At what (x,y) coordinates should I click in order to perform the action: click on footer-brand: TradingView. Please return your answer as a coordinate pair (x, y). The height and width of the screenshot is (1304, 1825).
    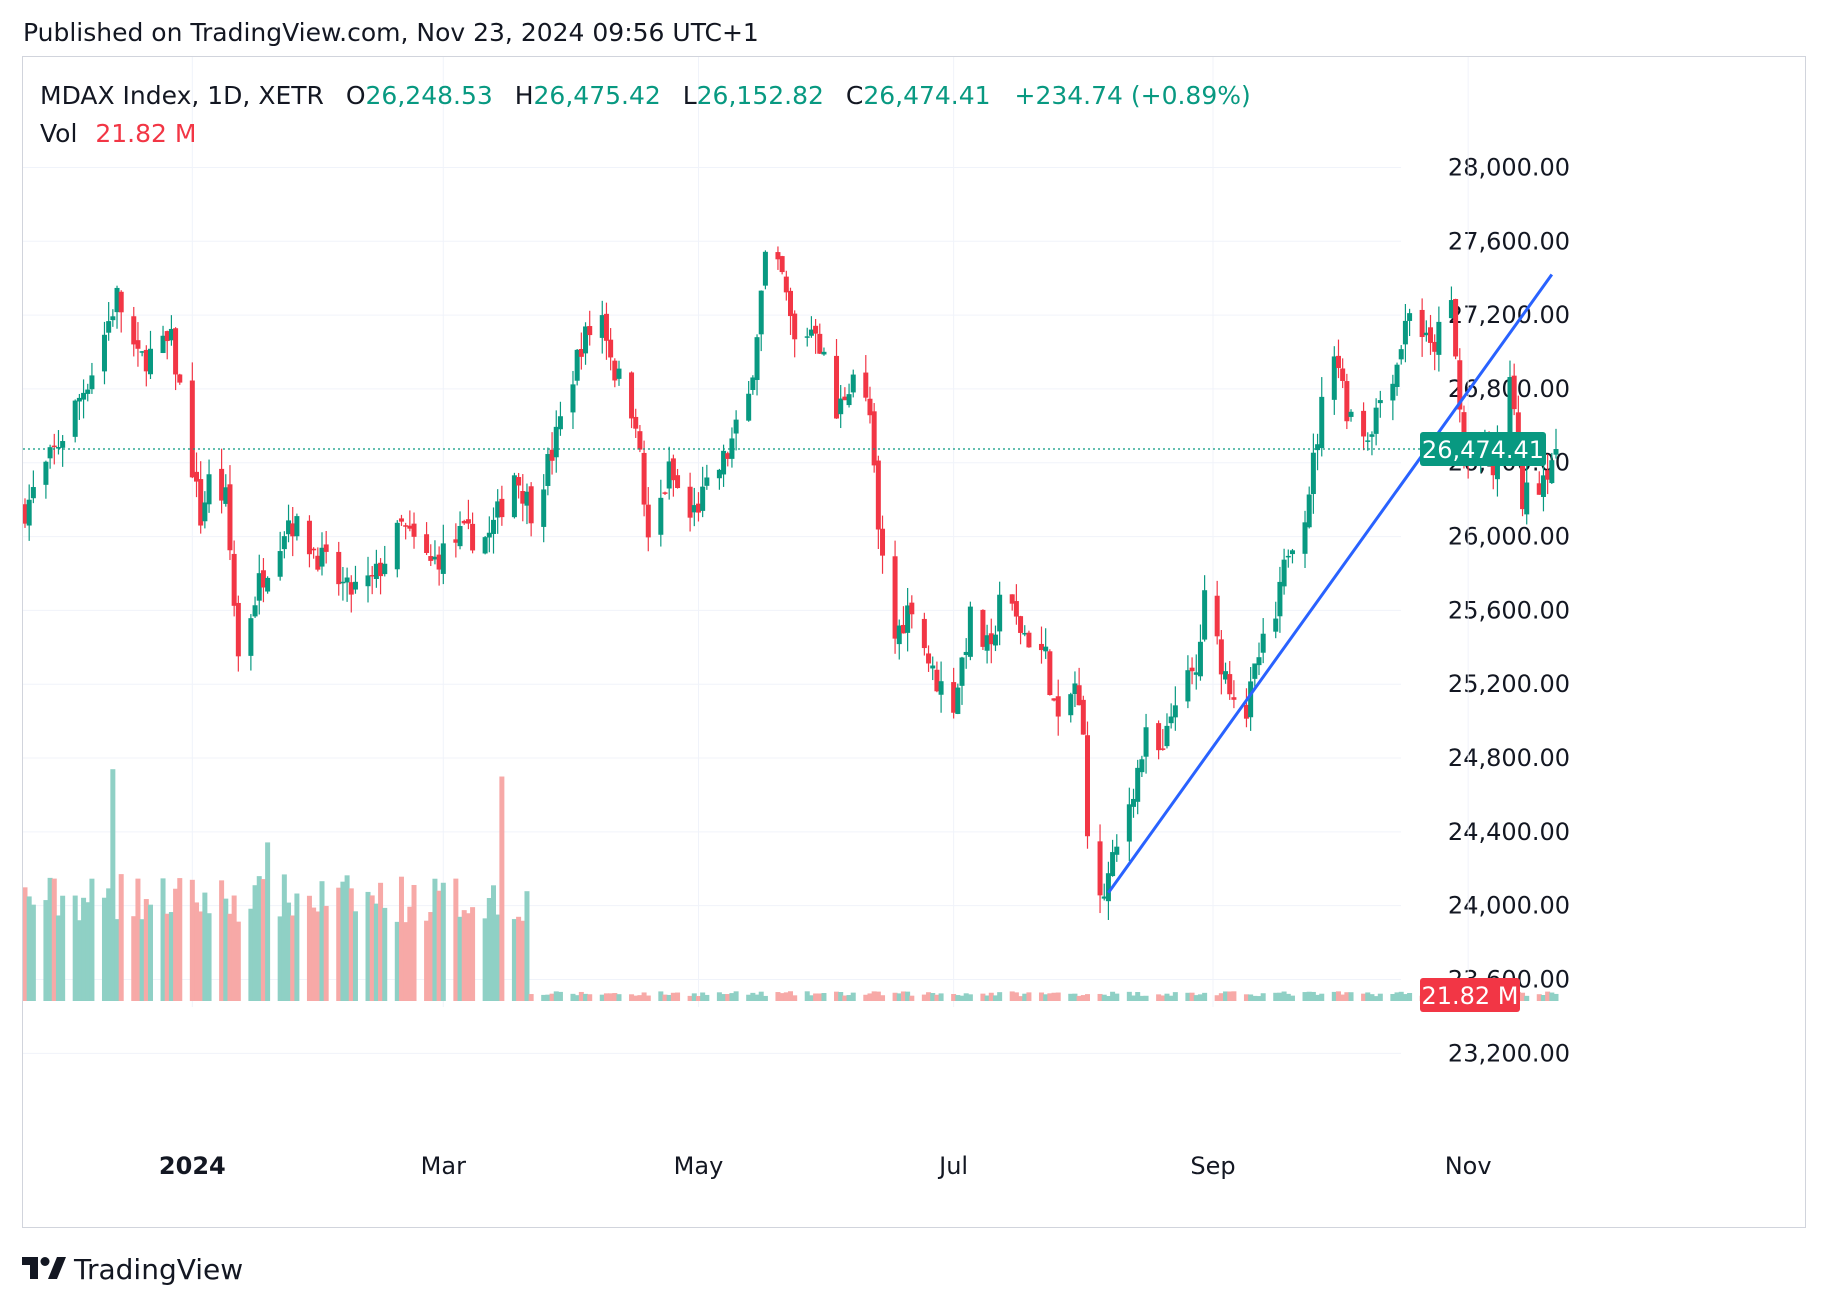
    Looking at the image, I should click on (132, 1269).